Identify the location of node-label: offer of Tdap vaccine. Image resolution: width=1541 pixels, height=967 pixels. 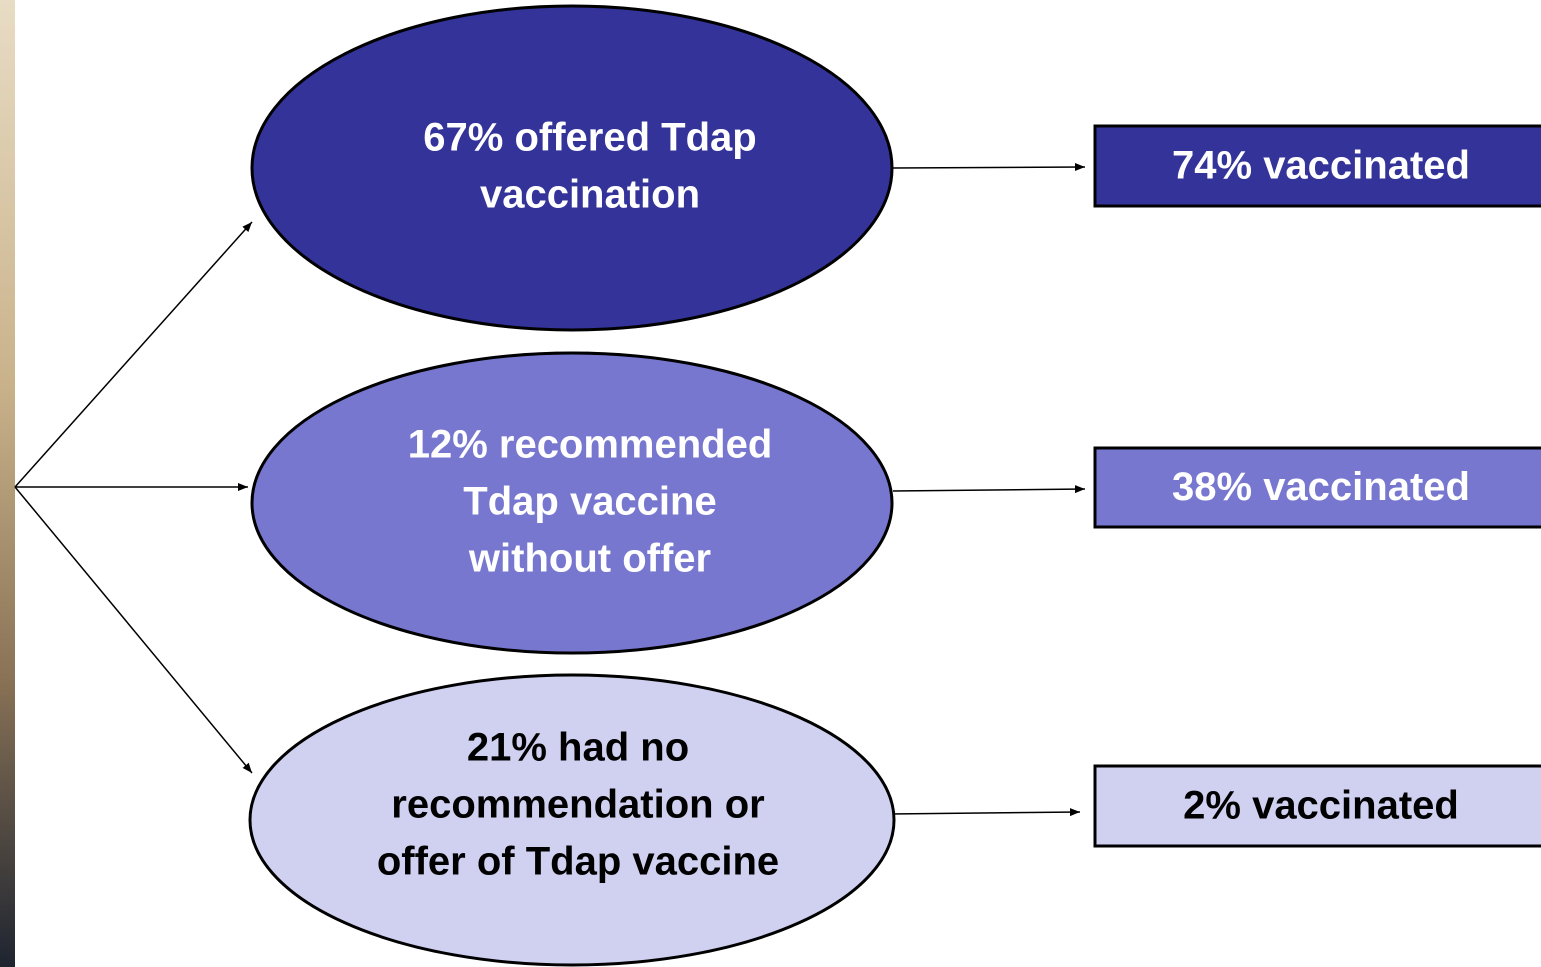
(578, 862).